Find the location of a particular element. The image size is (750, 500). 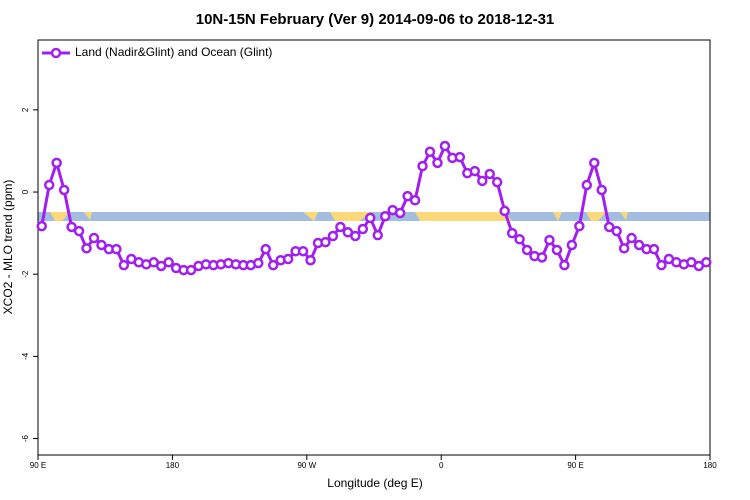

x-axis-label: Longitude (deg E) is located at coordinates (374, 483).